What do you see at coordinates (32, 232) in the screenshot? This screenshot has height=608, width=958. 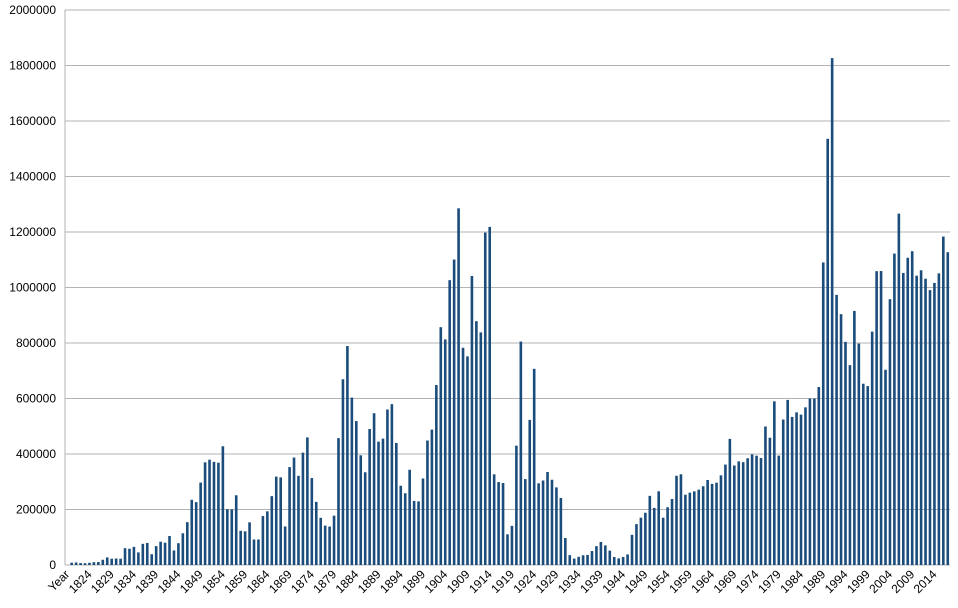 I see `y-tick-label: 1200000` at bounding box center [32, 232].